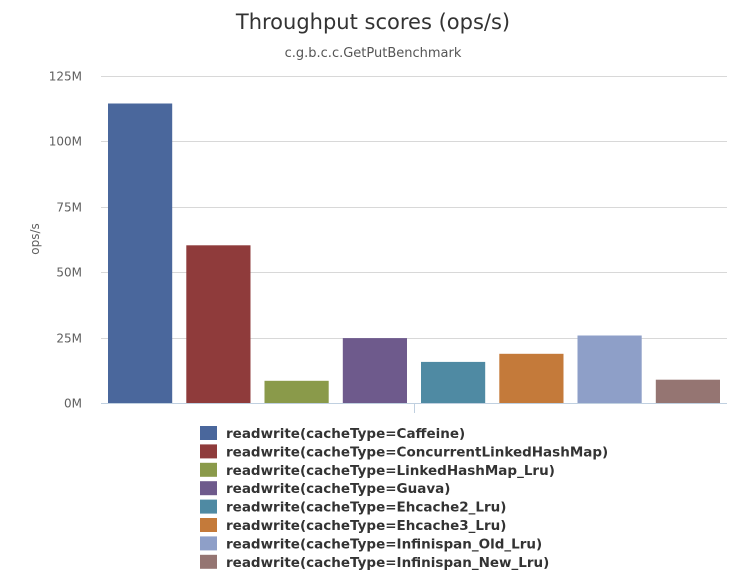 The image size is (746, 575). What do you see at coordinates (373, 53) in the screenshot?
I see `chart-subtitle: c.g.b.c.c.GetPutBenchmark` at bounding box center [373, 53].